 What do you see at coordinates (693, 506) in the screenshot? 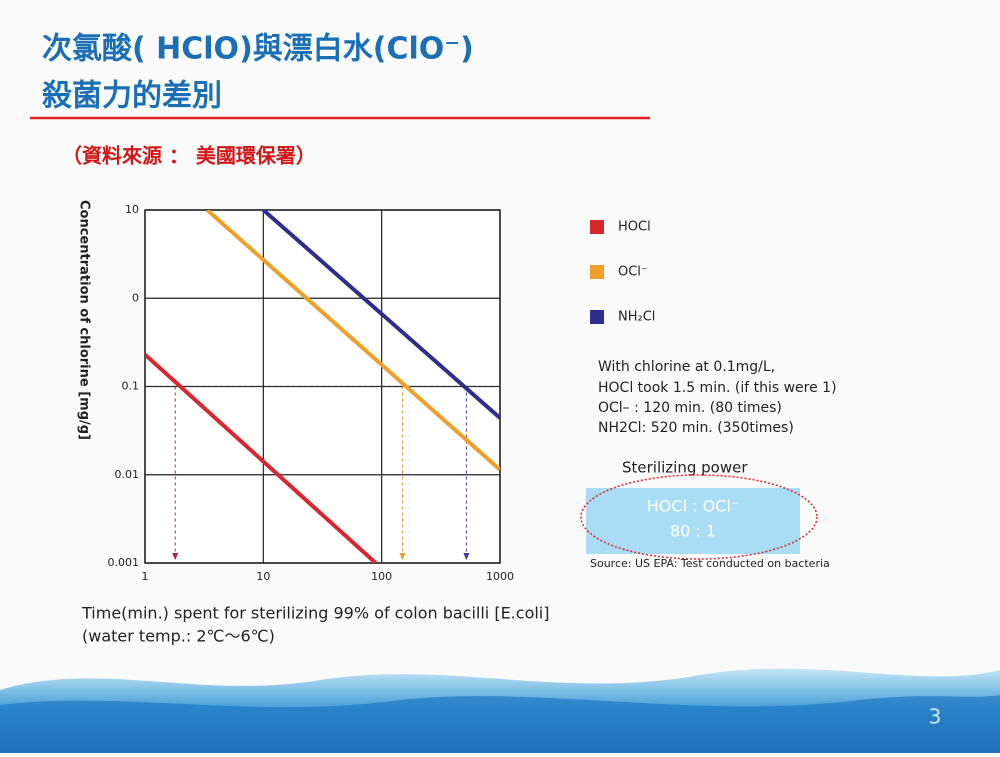
I see `power-ratio: HOCl : OCl⁻` at bounding box center [693, 506].